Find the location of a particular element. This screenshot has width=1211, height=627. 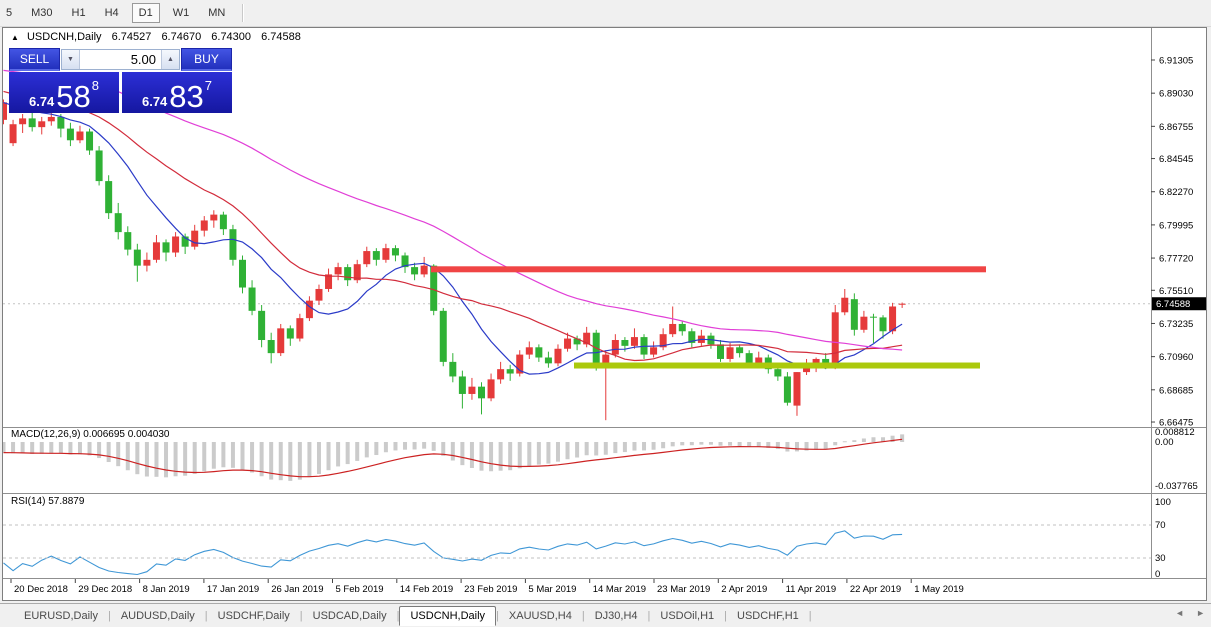

time-axis-label: 17 Jan 2019 is located at coordinates (233, 589).